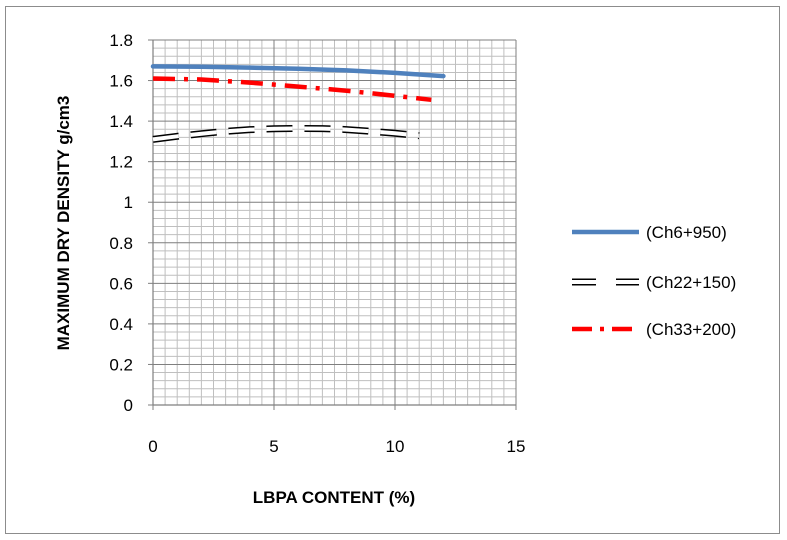  What do you see at coordinates (395, 446) in the screenshot?
I see `x-tick-label: 10` at bounding box center [395, 446].